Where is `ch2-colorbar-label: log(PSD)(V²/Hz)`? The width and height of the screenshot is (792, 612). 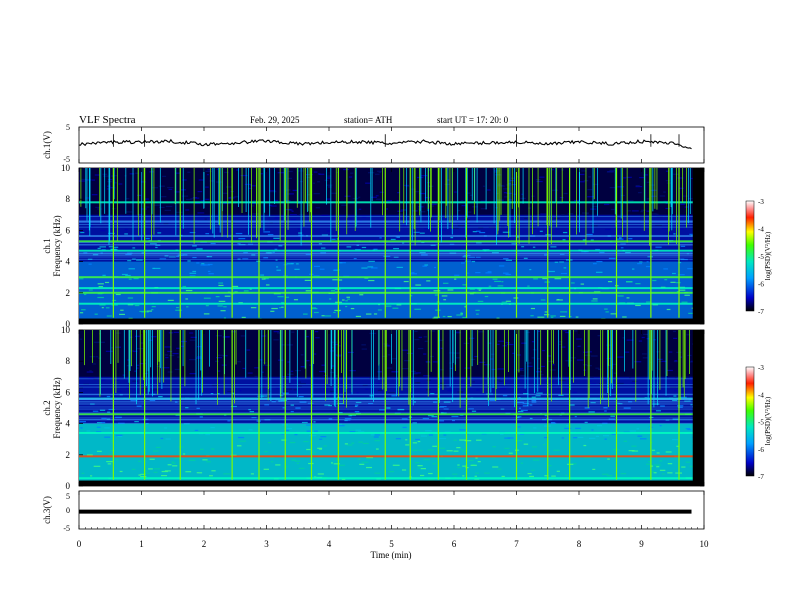 ch2-colorbar-label: log(PSD)(V²/Hz) is located at coordinates (768, 420).